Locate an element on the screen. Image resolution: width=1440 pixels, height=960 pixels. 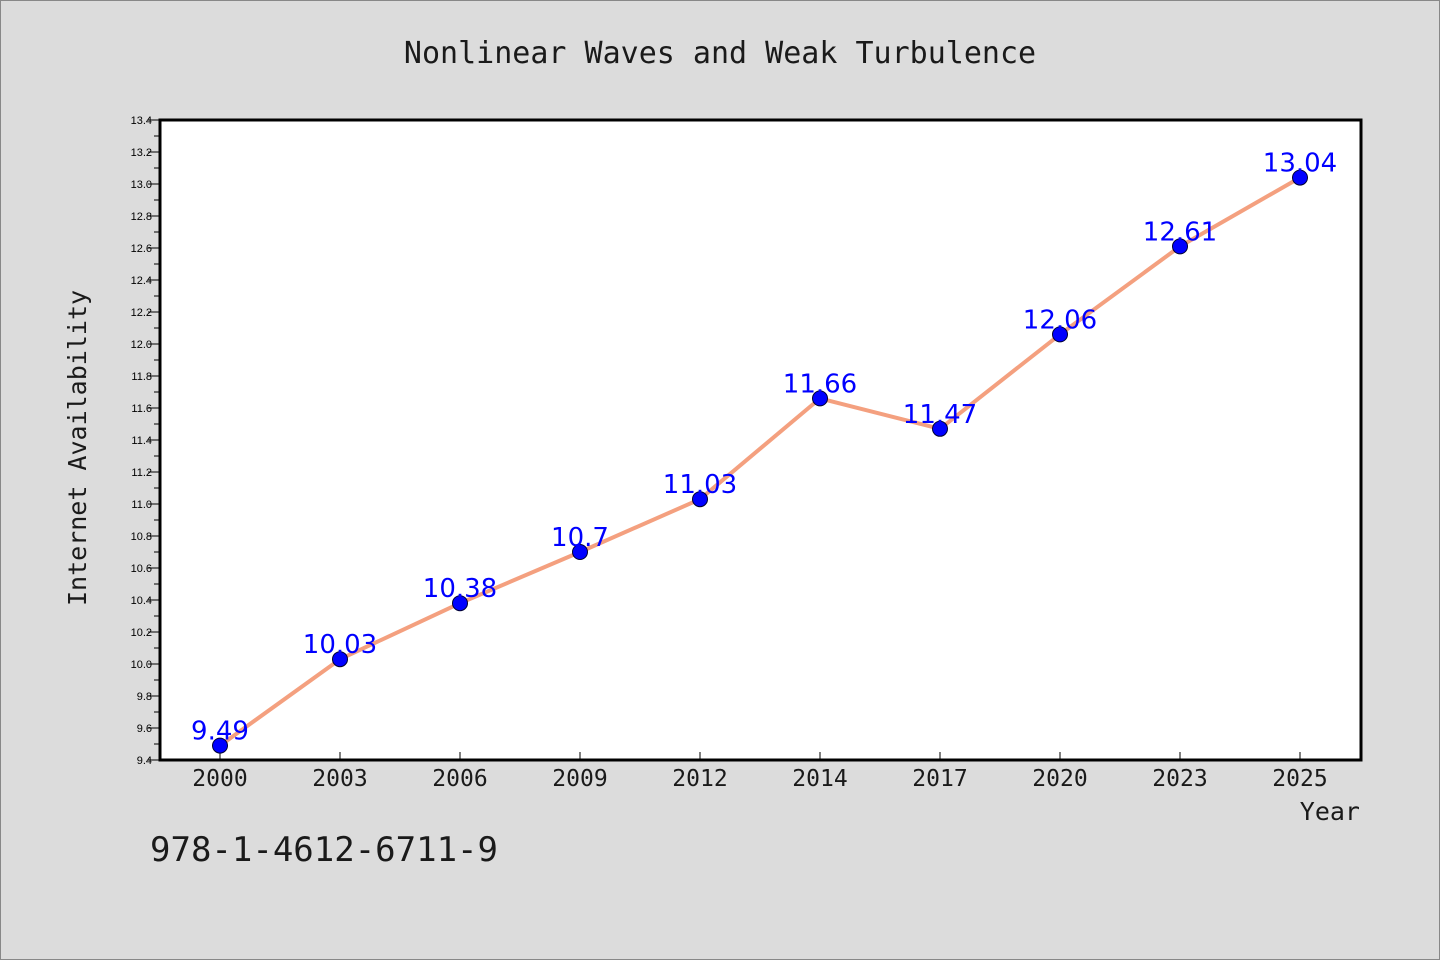
isbn-label: 978-1-4612-6711-9 is located at coordinates (324, 850).